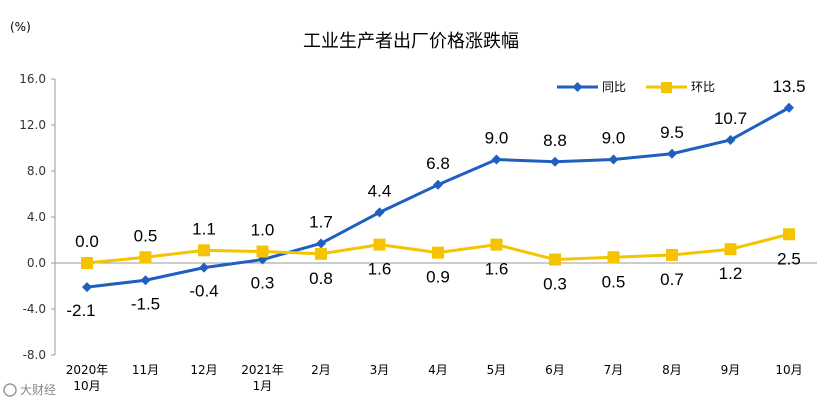 This screenshot has width=826, height=405. I want to click on y-tick-label: 4.0, so click(36, 217).